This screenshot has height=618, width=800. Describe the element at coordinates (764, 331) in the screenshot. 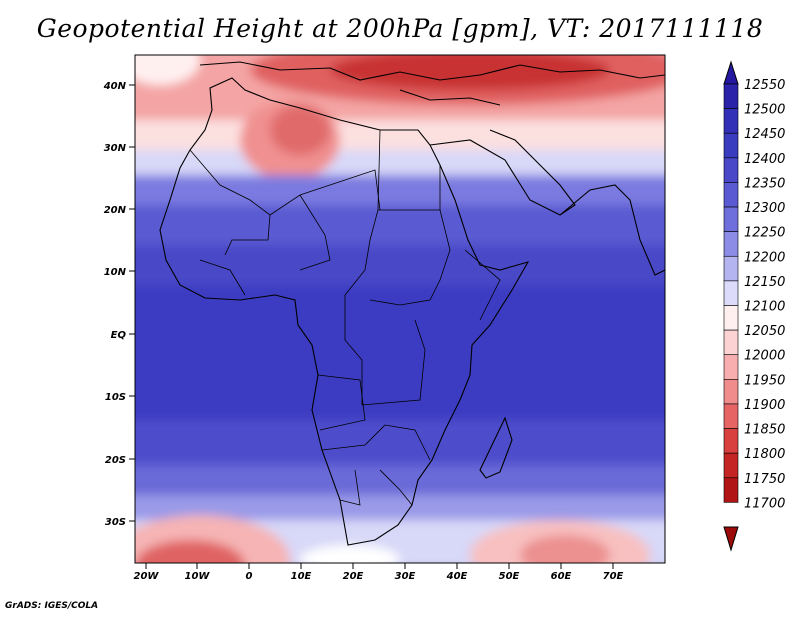

I see `colorbar-label: 12050` at that location.